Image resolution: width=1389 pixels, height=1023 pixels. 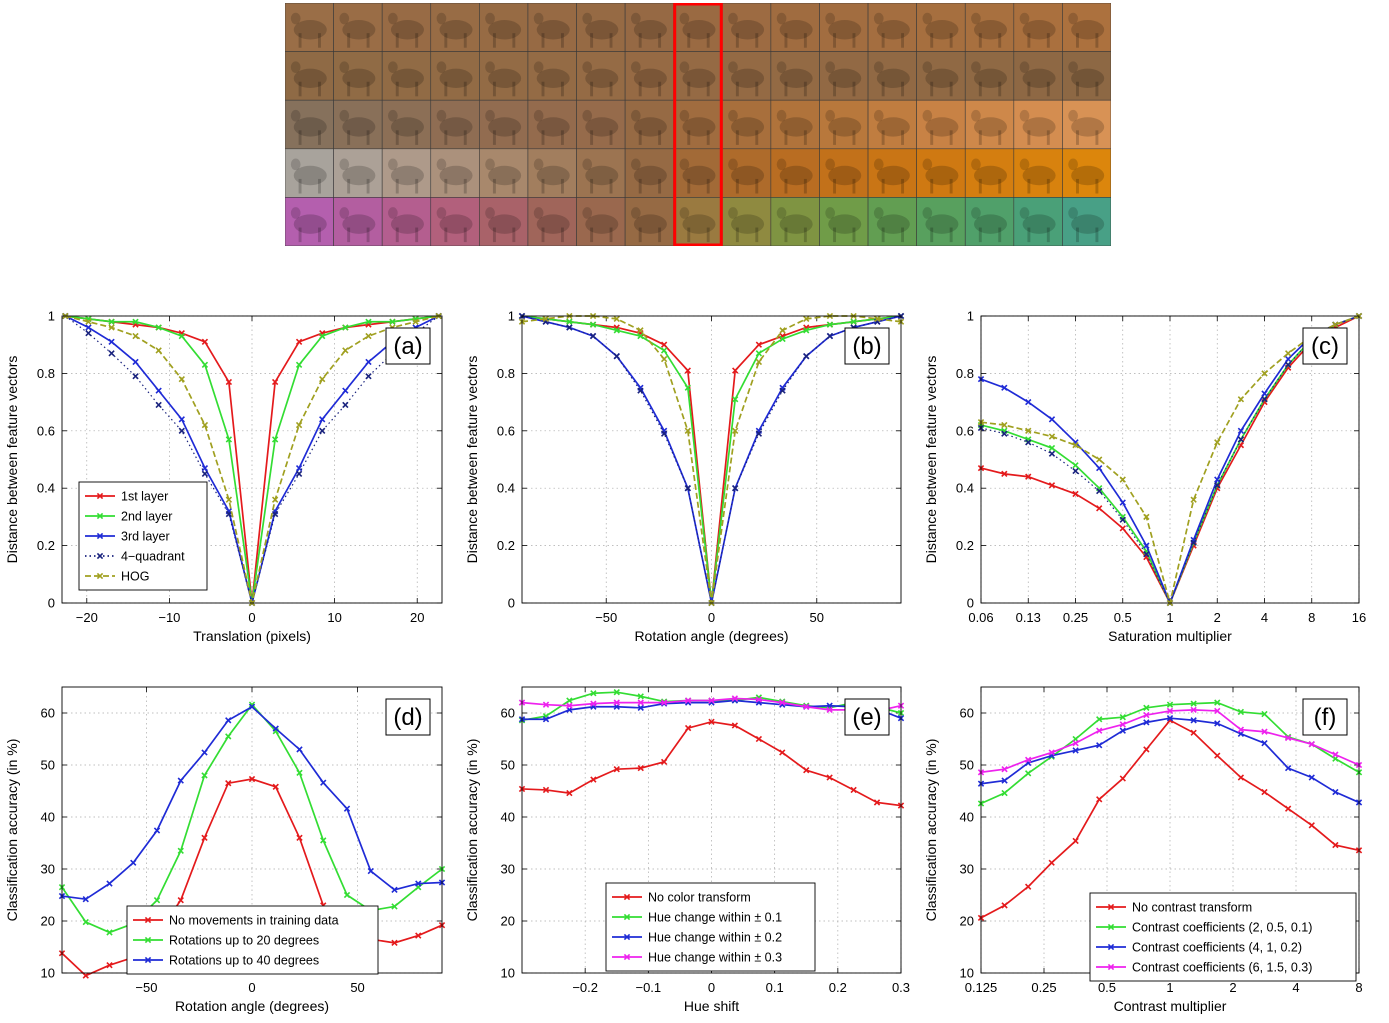 I want to click on y-tick-label: 30, so click(x=967, y=869).